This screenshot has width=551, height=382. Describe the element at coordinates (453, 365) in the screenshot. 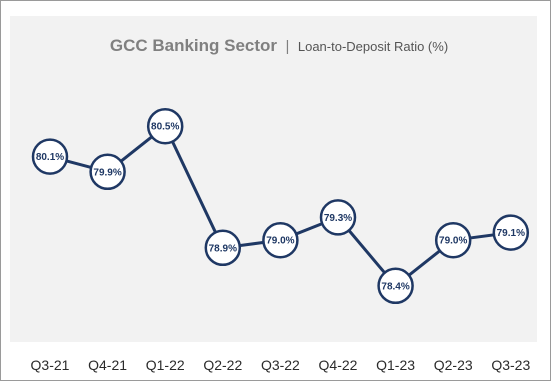

I see `x-tick-label: Q2-23` at that location.